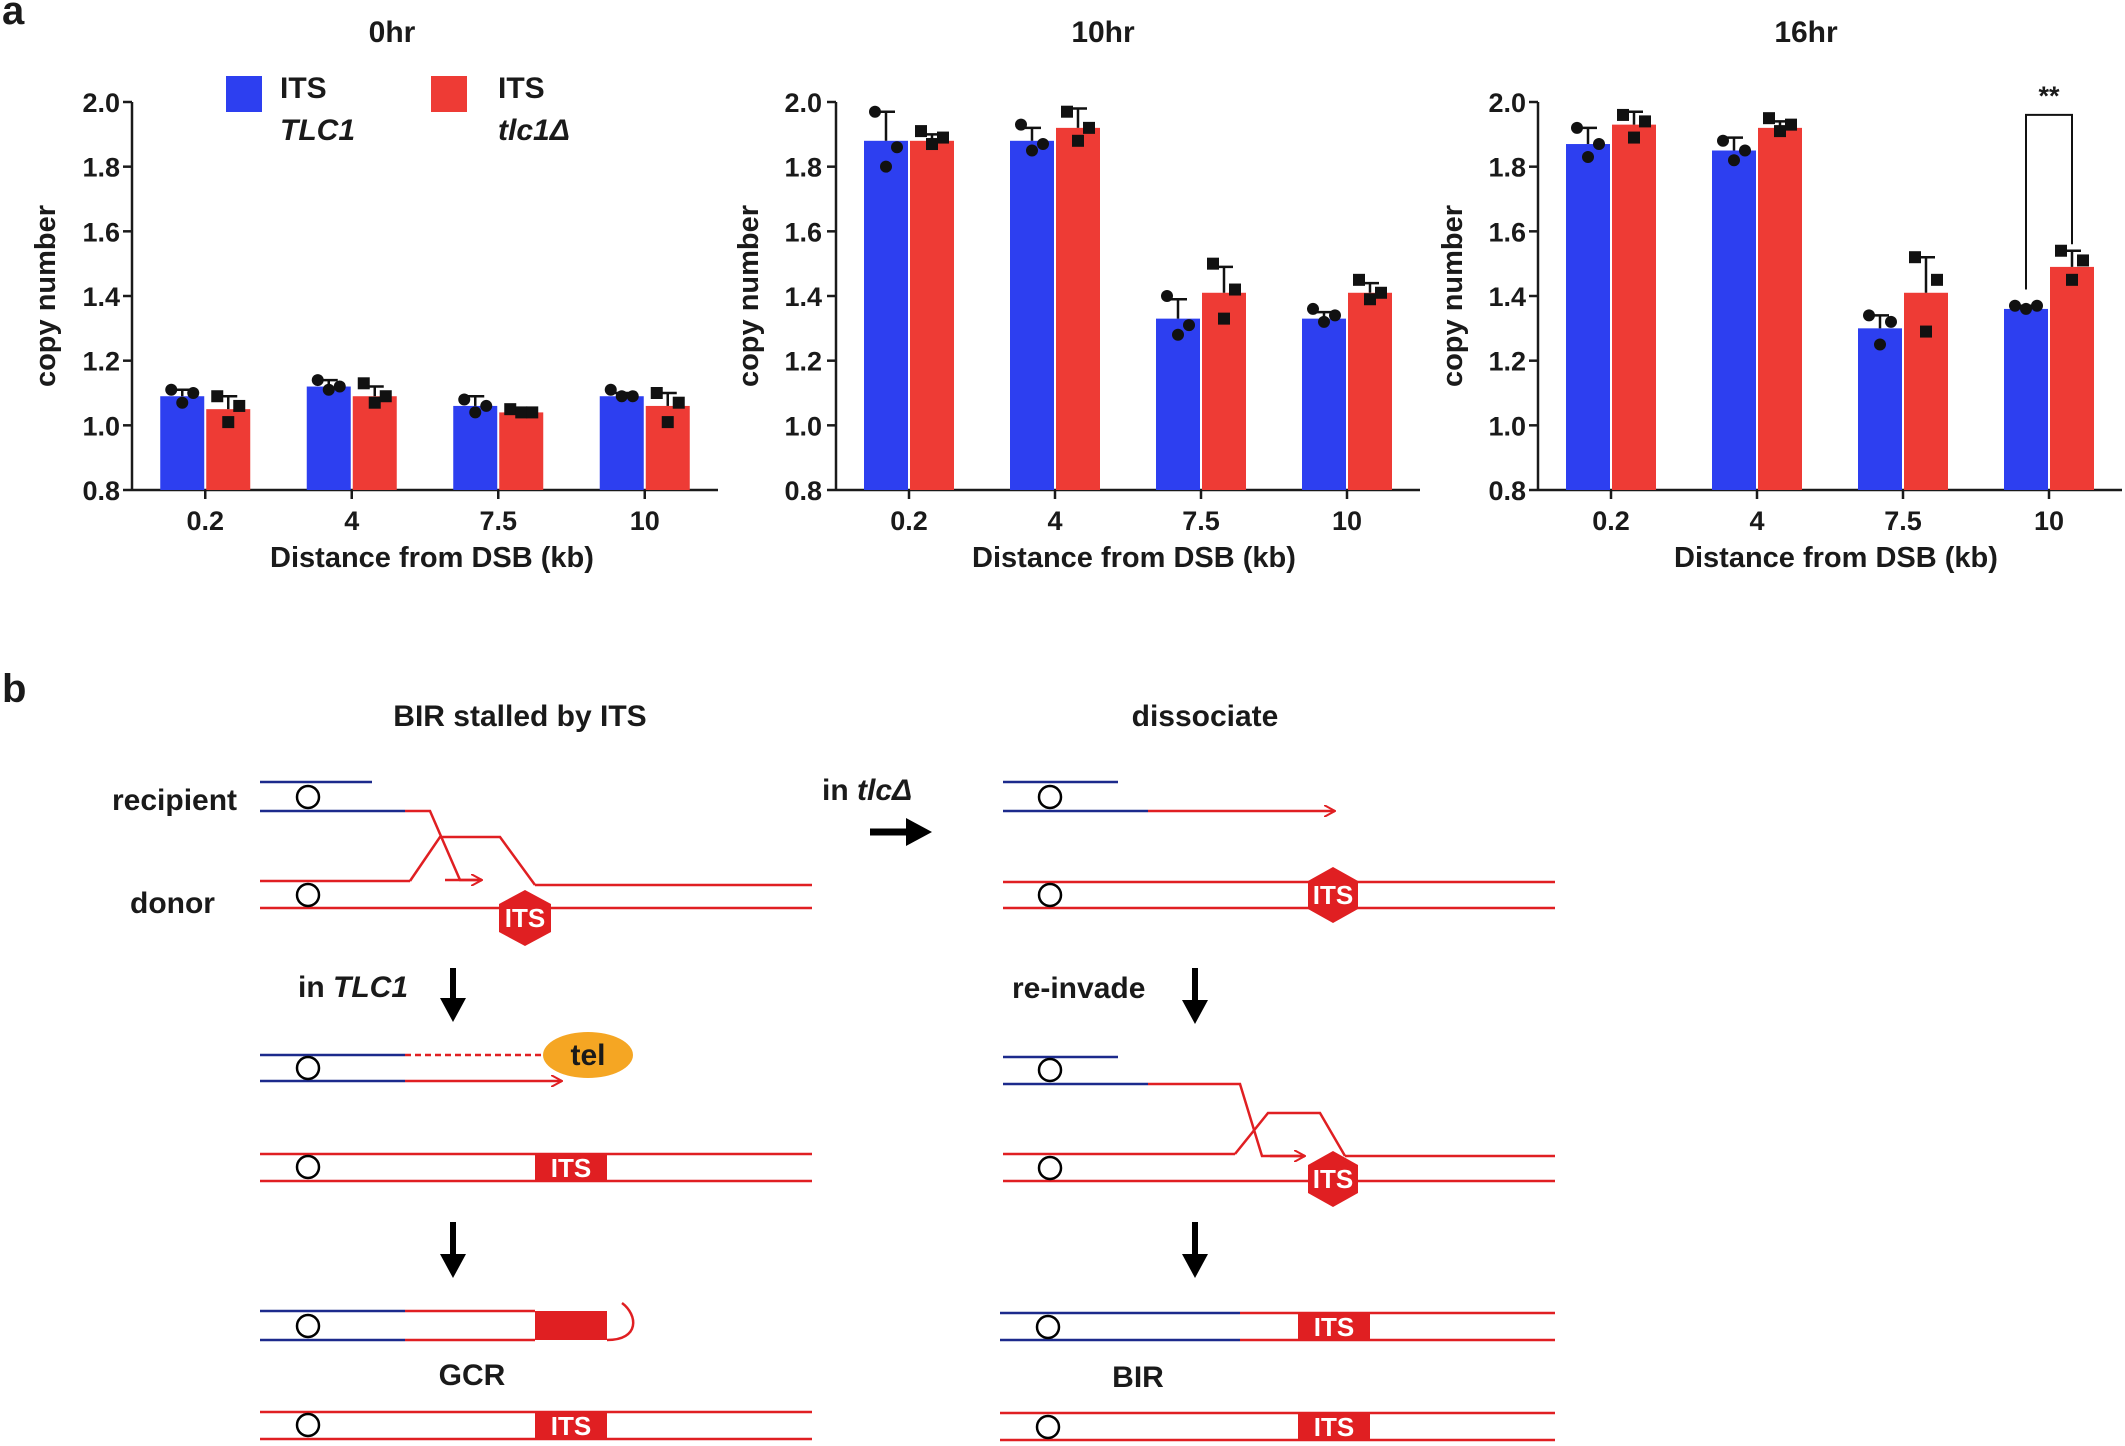 The height and width of the screenshot is (1446, 2125). Describe the element at coordinates (536, 1107) in the screenshot. I see `telomere-addition-molecule: tel ITS` at that location.